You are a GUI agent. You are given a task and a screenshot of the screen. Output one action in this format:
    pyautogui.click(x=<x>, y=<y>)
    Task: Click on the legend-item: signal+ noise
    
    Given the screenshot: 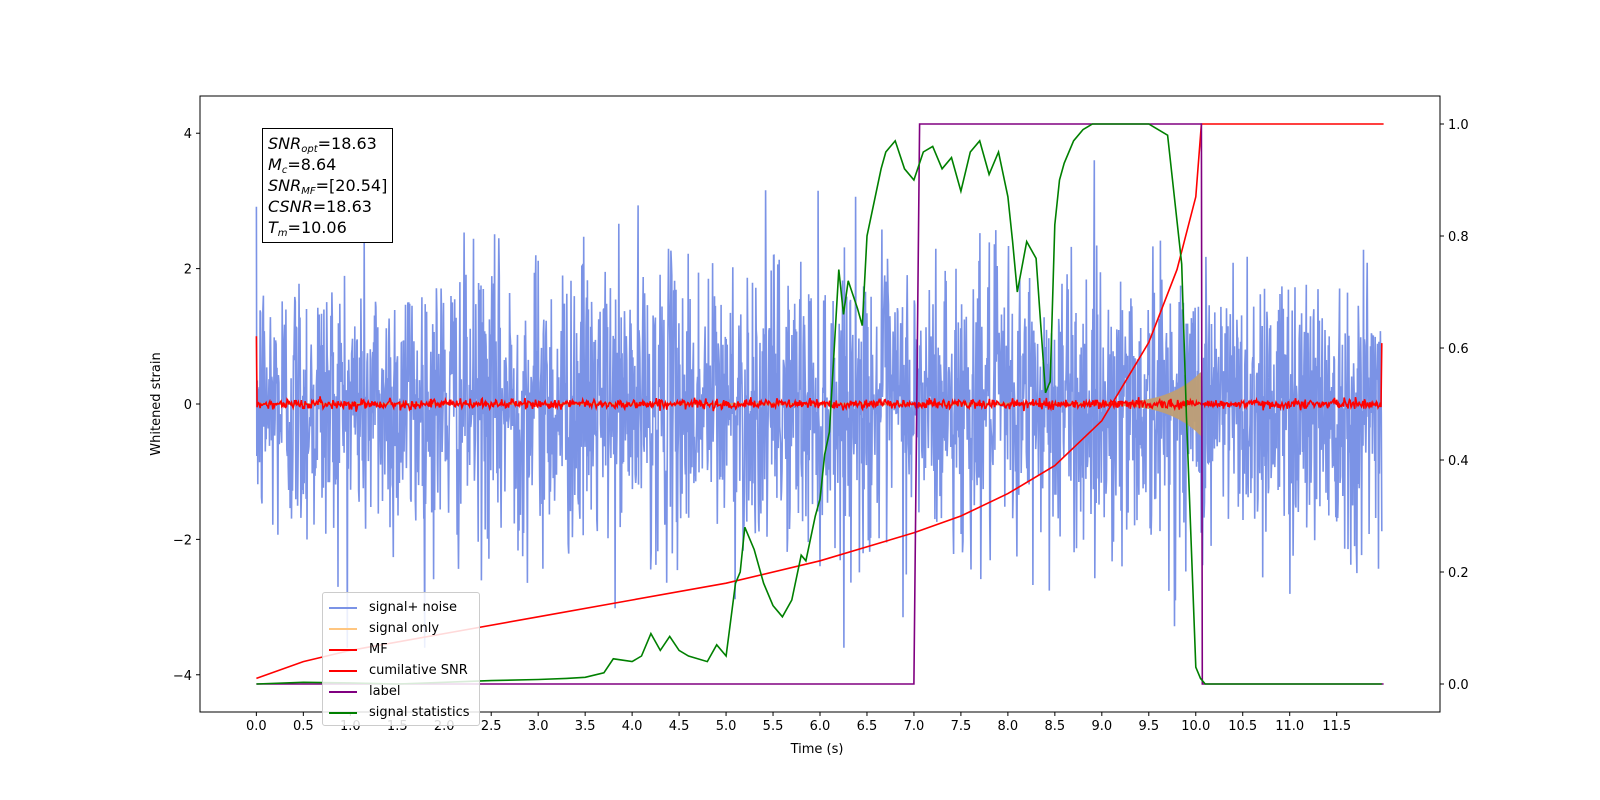 What is the action you would take?
    pyautogui.click(x=401, y=607)
    